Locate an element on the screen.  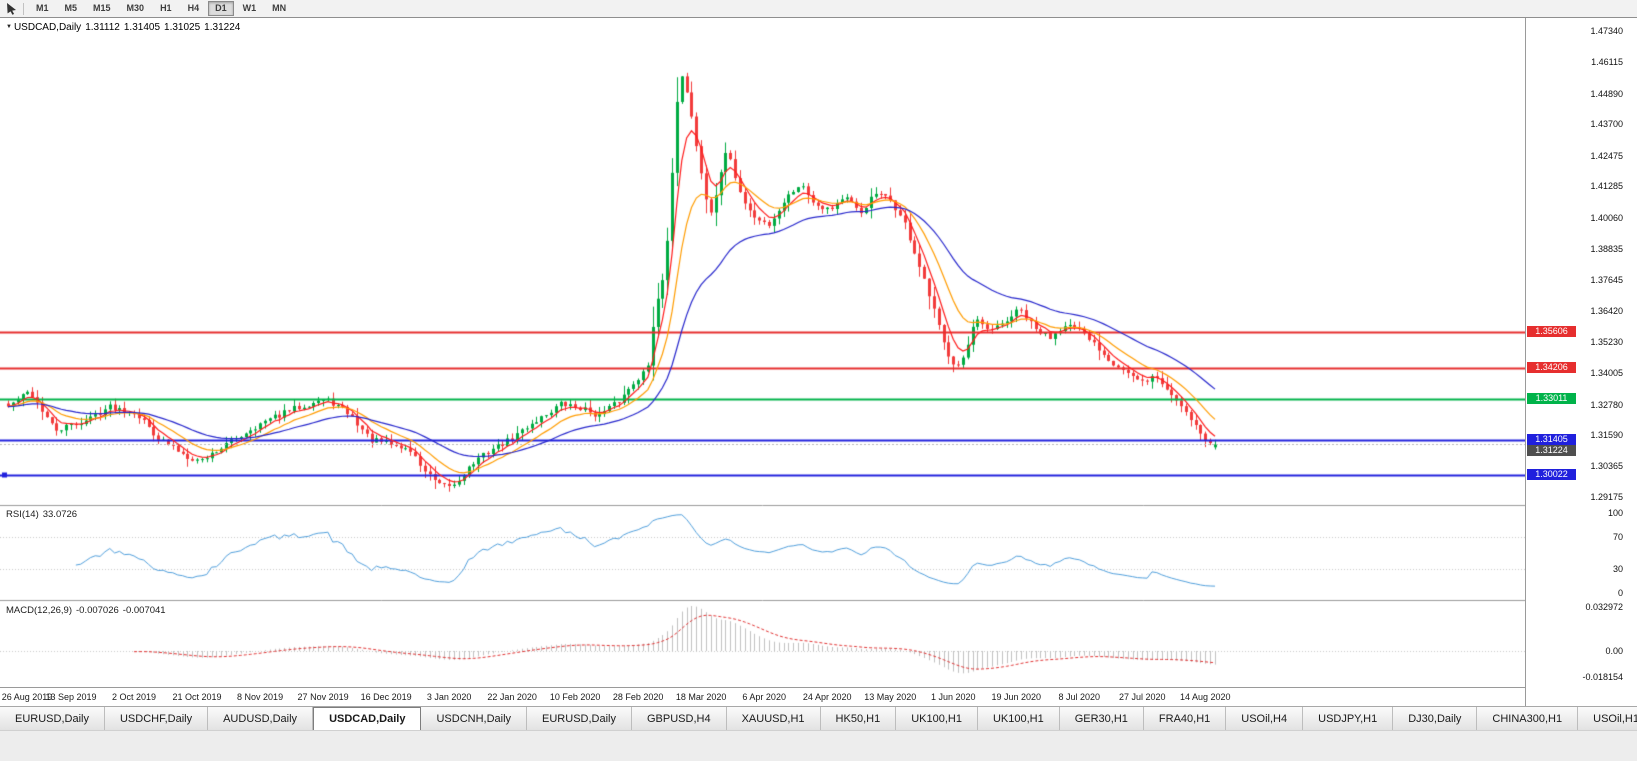
price-axis-label: 1.44890 is located at coordinates (1606, 94).